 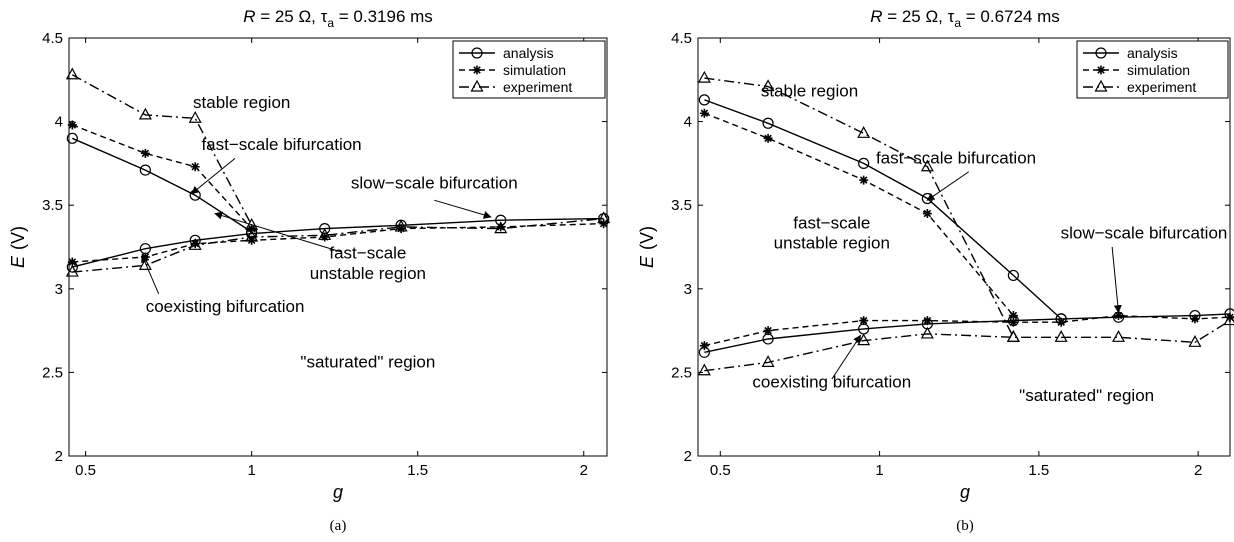 What do you see at coordinates (720, 470) in the screenshot?
I see `x-tick-label: 0.5` at bounding box center [720, 470].